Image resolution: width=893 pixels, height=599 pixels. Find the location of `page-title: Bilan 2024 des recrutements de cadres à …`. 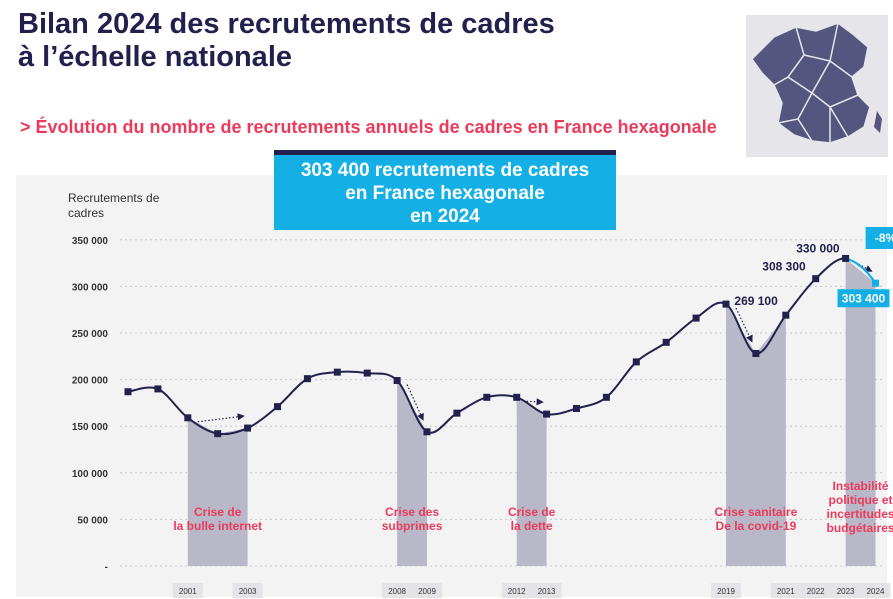

page-title: Bilan 2024 des recrutements de cadres à … is located at coordinates (286, 41).